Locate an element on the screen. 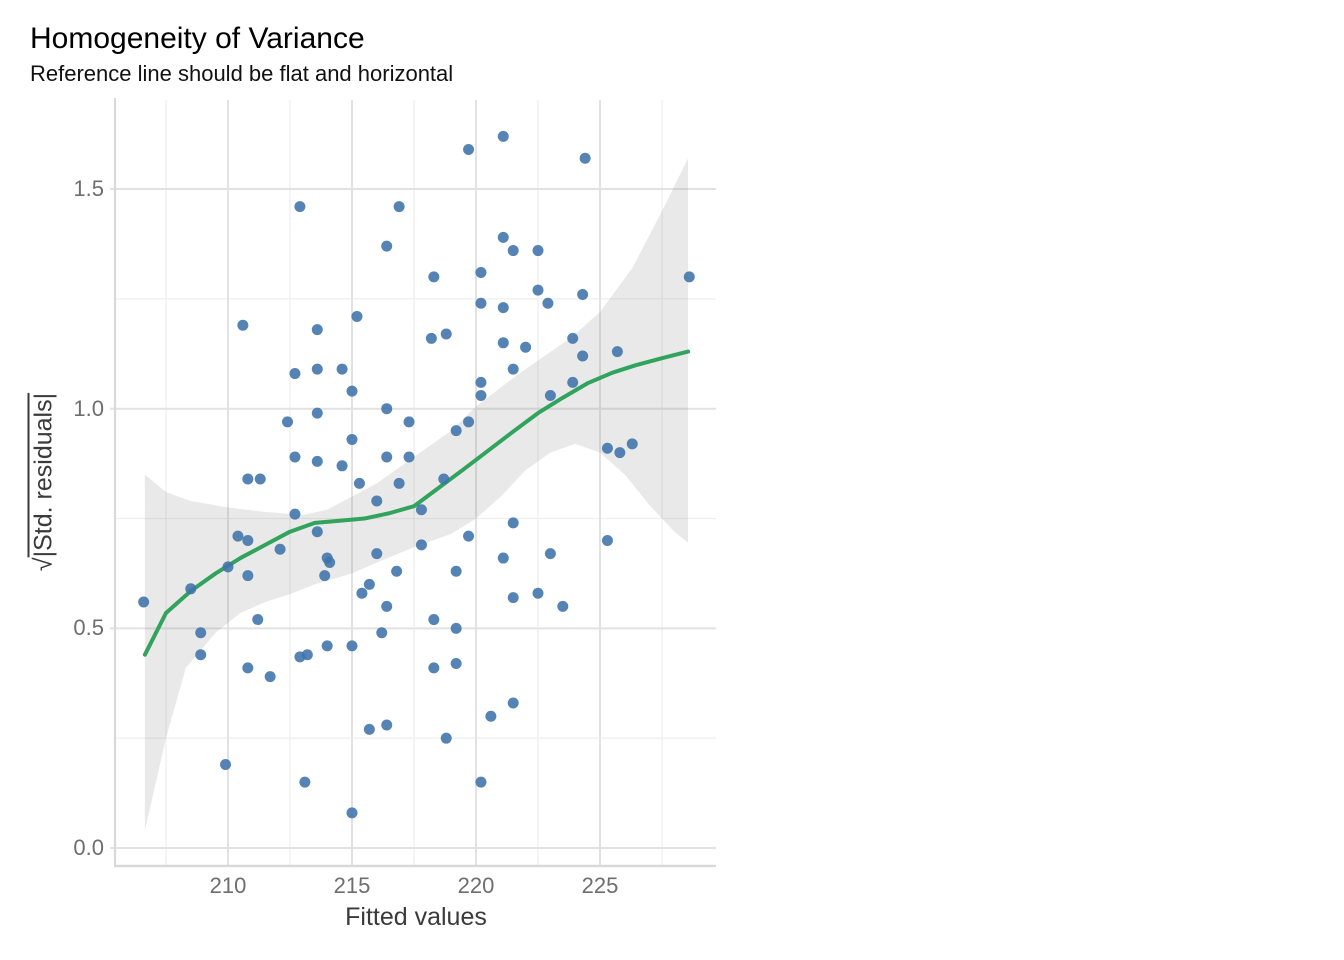  sqrt-symbol: √ is located at coordinates (43, 564).